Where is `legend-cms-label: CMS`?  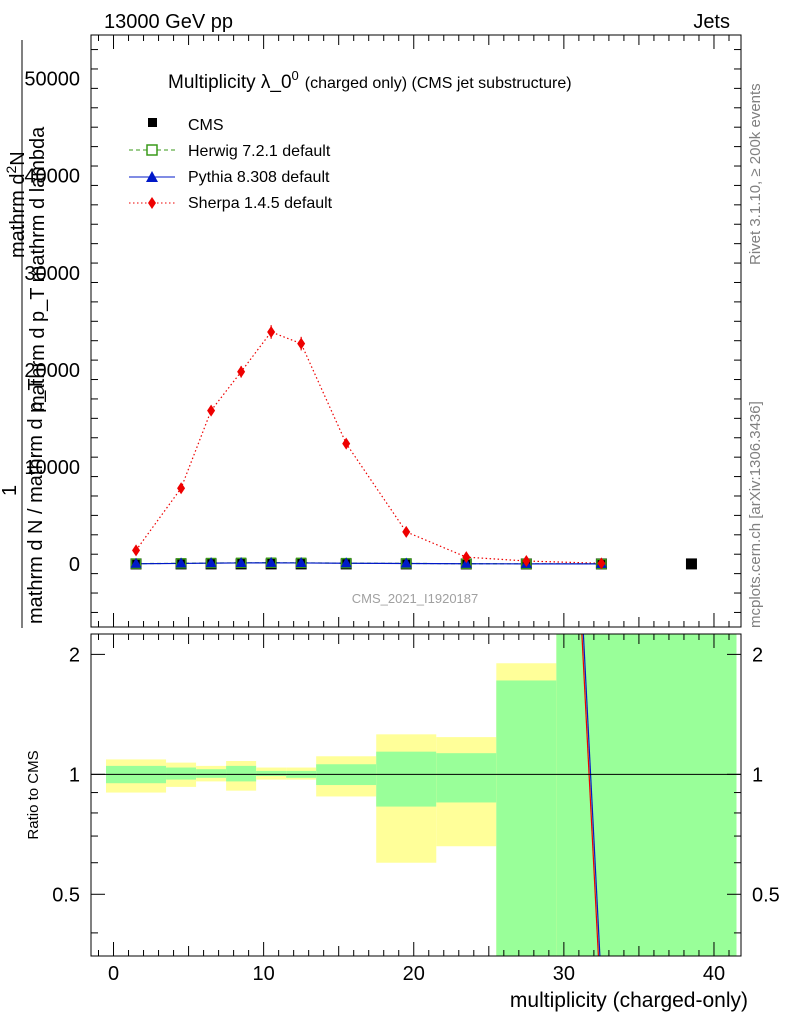 legend-cms-label: CMS is located at coordinates (206, 125).